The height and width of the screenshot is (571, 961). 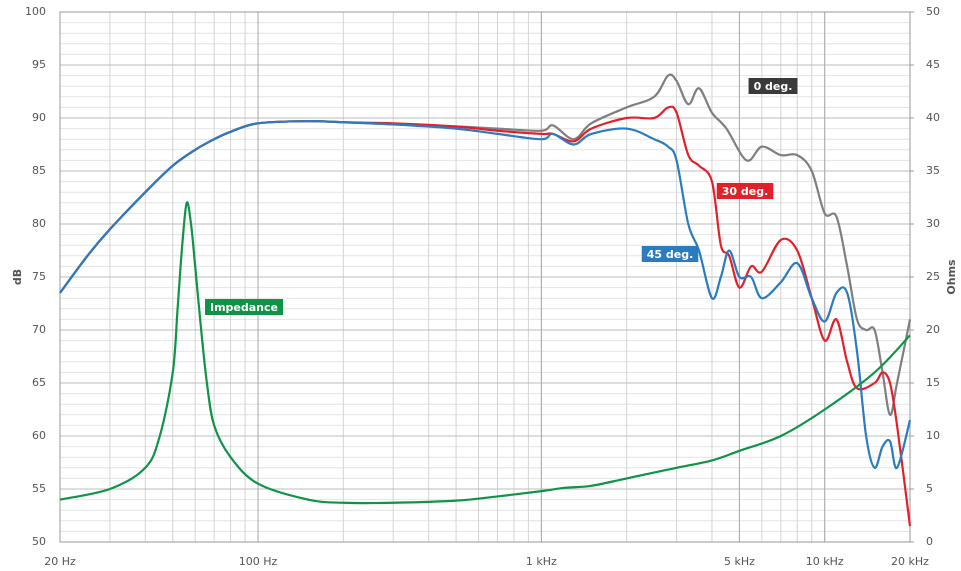 What do you see at coordinates (933, 223) in the screenshot?
I see `y2-tick-label: 30` at bounding box center [933, 223].